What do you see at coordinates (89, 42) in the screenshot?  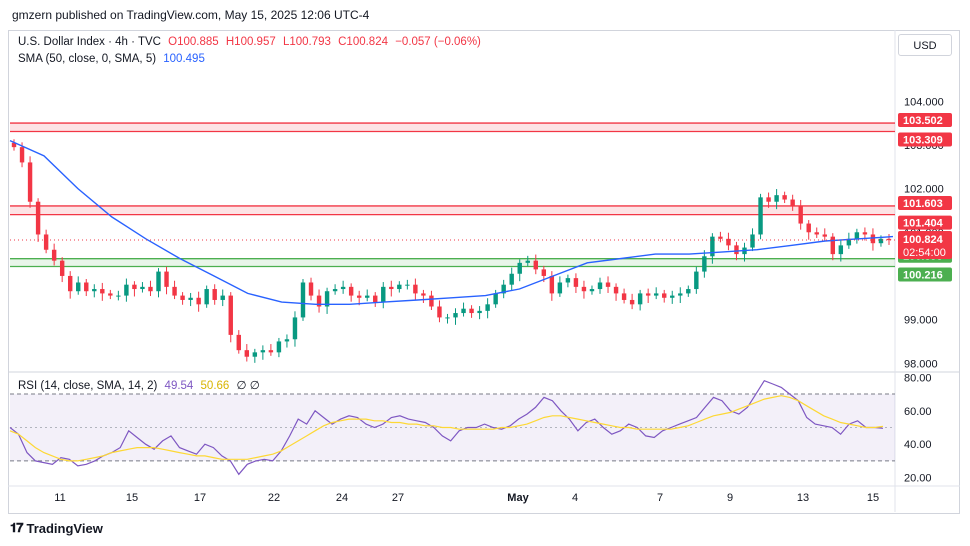 I see `symbol-label: U.S. Dollar Index · 4h · TVC` at bounding box center [89, 42].